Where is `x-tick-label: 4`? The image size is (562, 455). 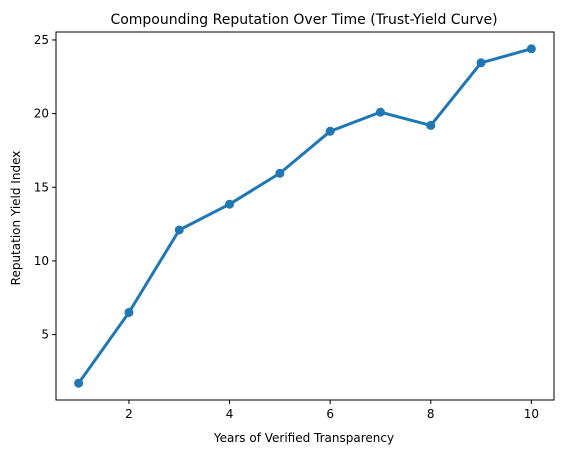 x-tick-label: 4 is located at coordinates (230, 414).